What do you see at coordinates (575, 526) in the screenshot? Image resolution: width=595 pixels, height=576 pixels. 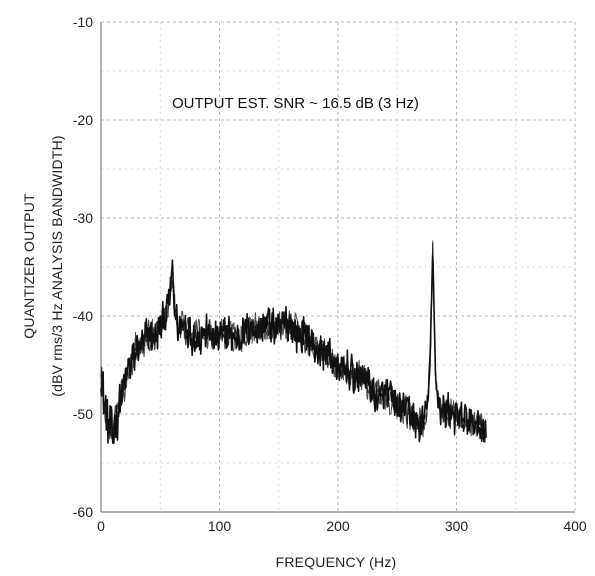 I see `x-tick-label: 400` at bounding box center [575, 526].